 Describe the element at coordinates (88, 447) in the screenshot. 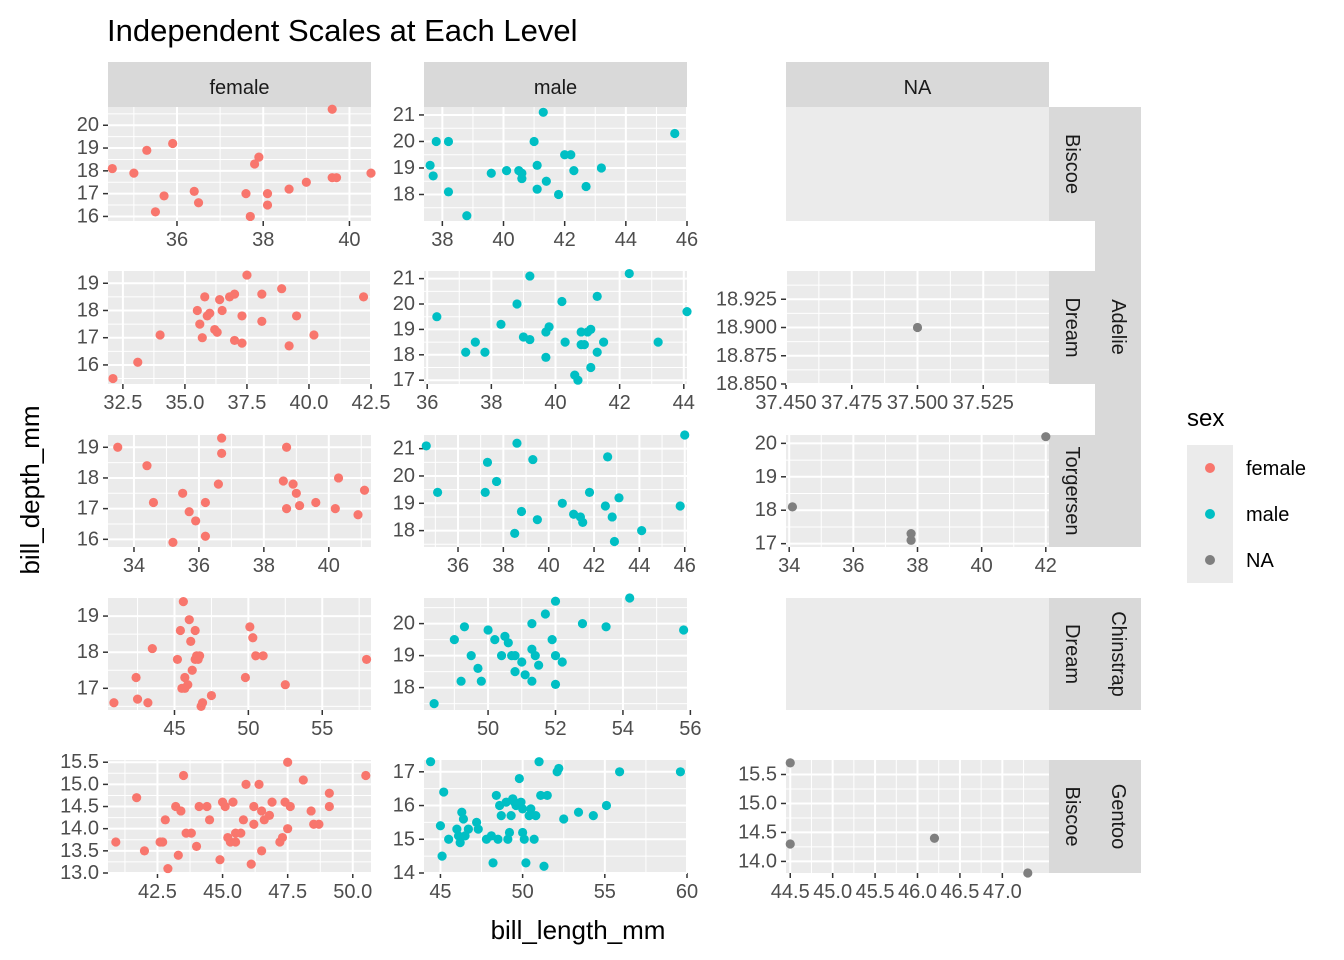

I see `y-tick-label: 19` at that location.